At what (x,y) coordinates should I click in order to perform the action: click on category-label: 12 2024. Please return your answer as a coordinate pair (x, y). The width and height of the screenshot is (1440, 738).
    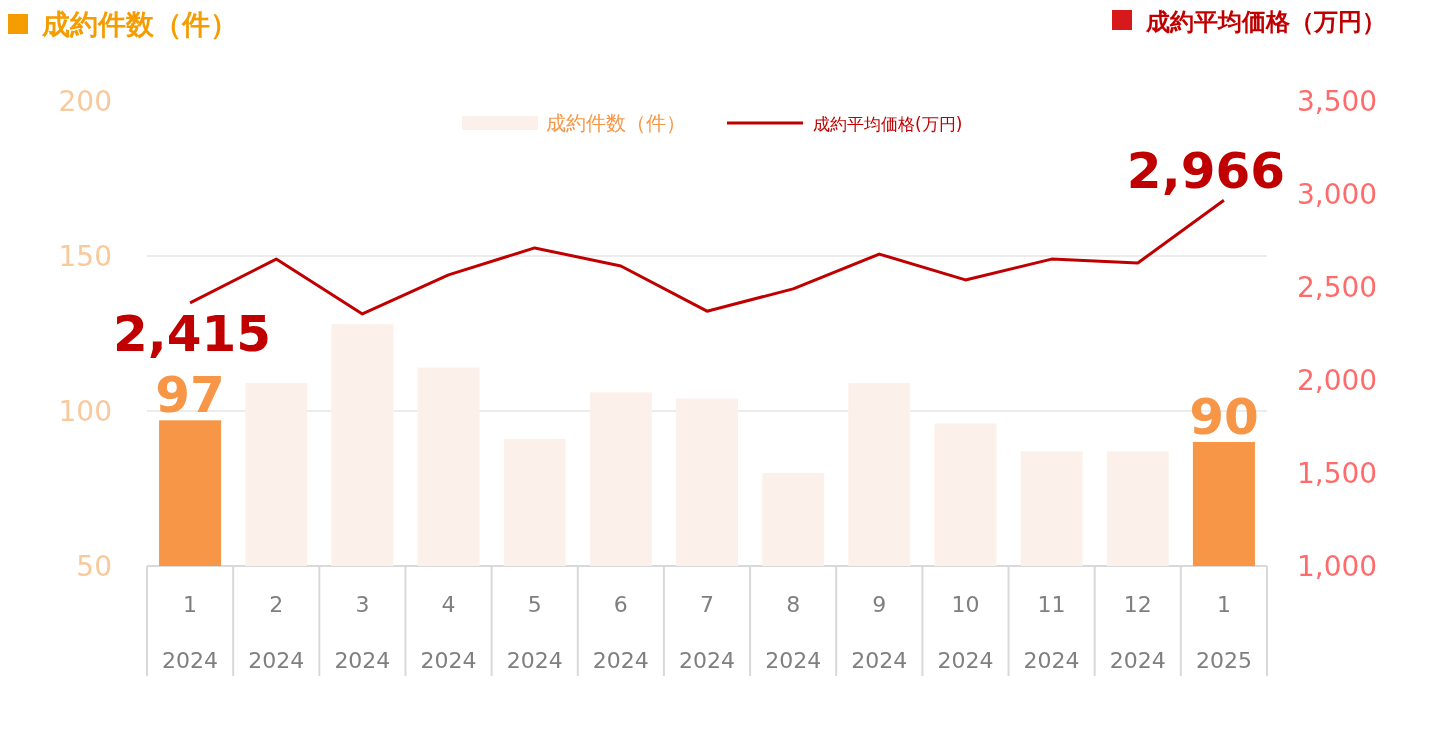
    Looking at the image, I should click on (1137, 632).